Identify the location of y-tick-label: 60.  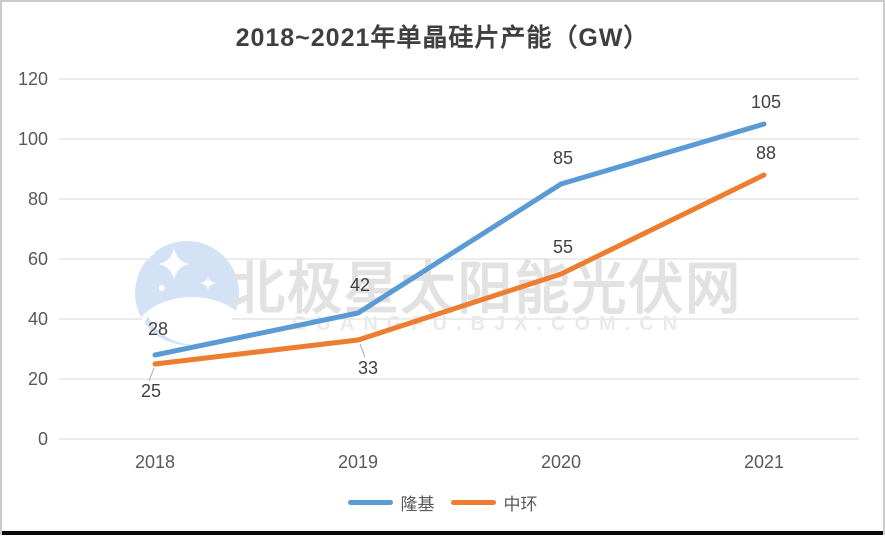
(38, 259).